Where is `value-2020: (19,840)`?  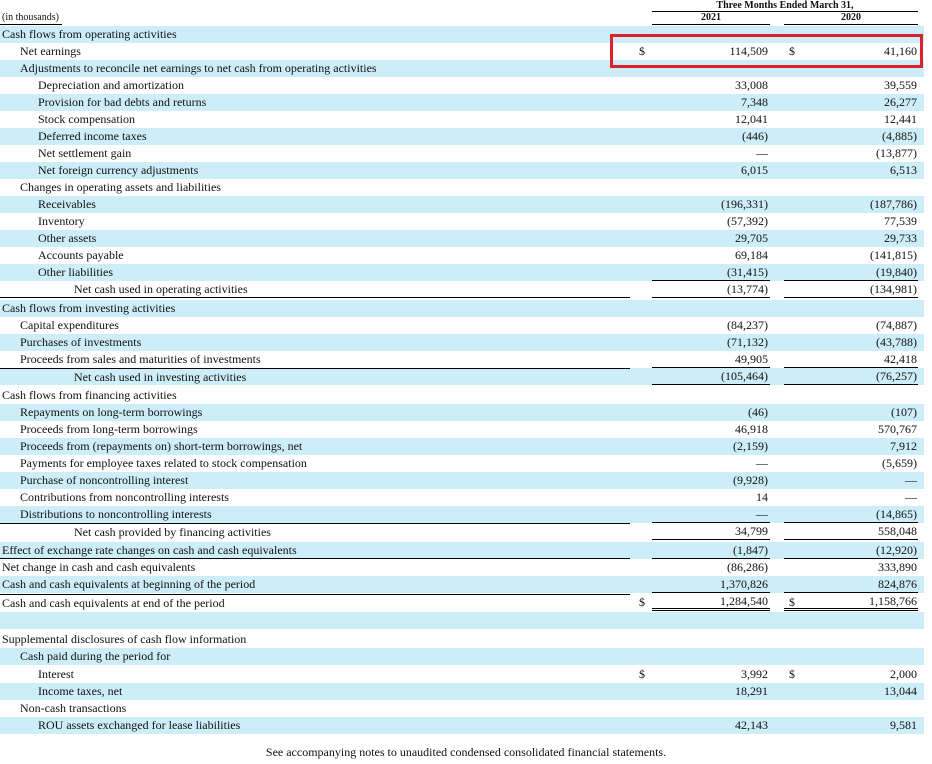 value-2020: (19,840) is located at coordinates (851, 272).